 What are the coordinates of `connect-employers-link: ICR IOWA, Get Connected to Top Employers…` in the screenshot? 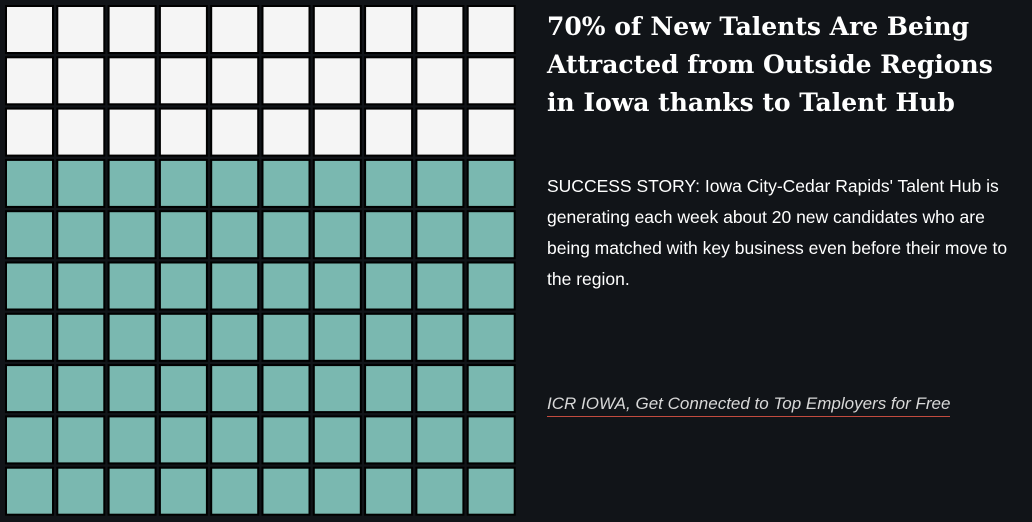 It's located at (749, 404).